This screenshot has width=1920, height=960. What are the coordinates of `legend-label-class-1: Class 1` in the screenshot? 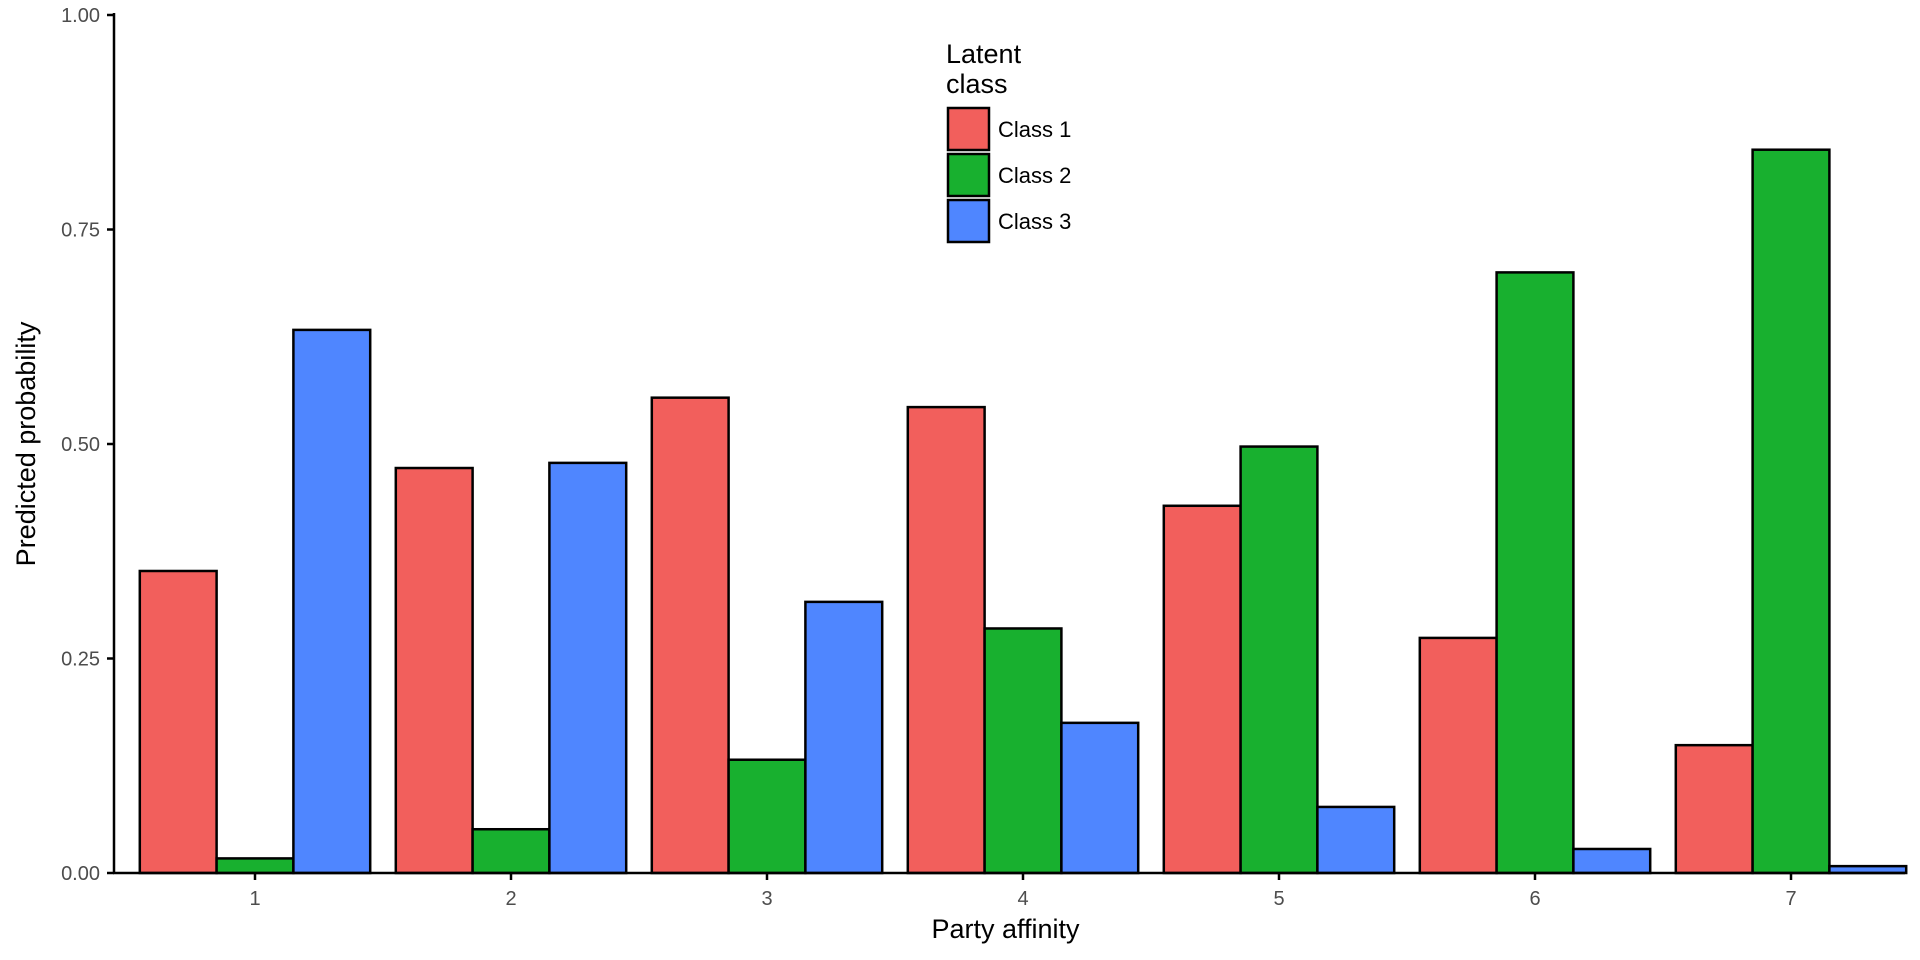 It's located at (1034, 129).